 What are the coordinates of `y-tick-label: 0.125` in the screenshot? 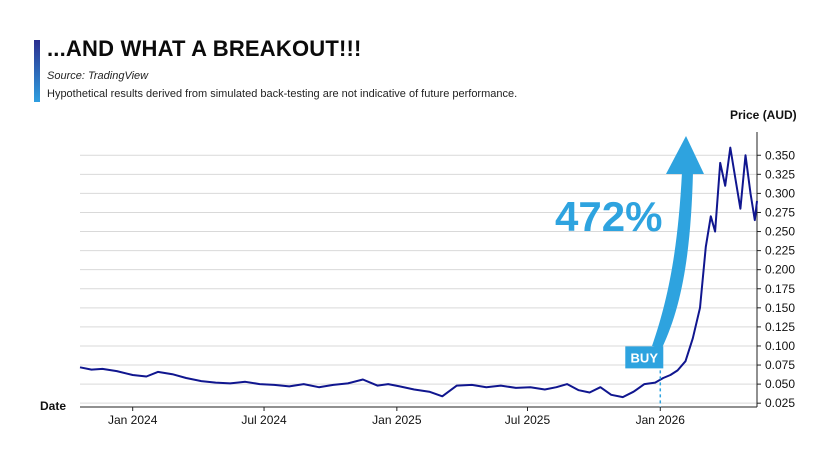 It's located at (780, 327).